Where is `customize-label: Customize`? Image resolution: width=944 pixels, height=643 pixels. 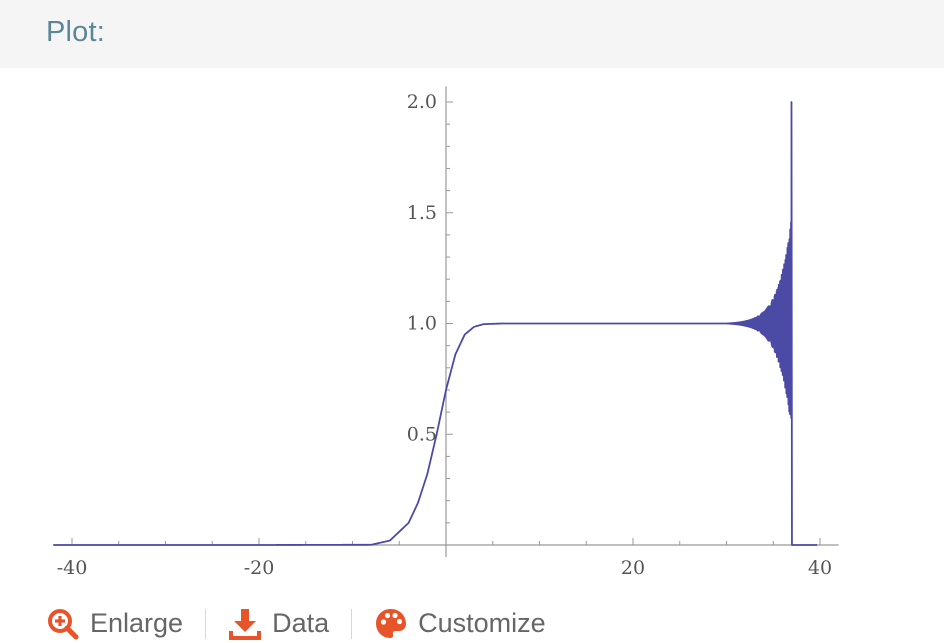 customize-label: Customize is located at coordinates (482, 623).